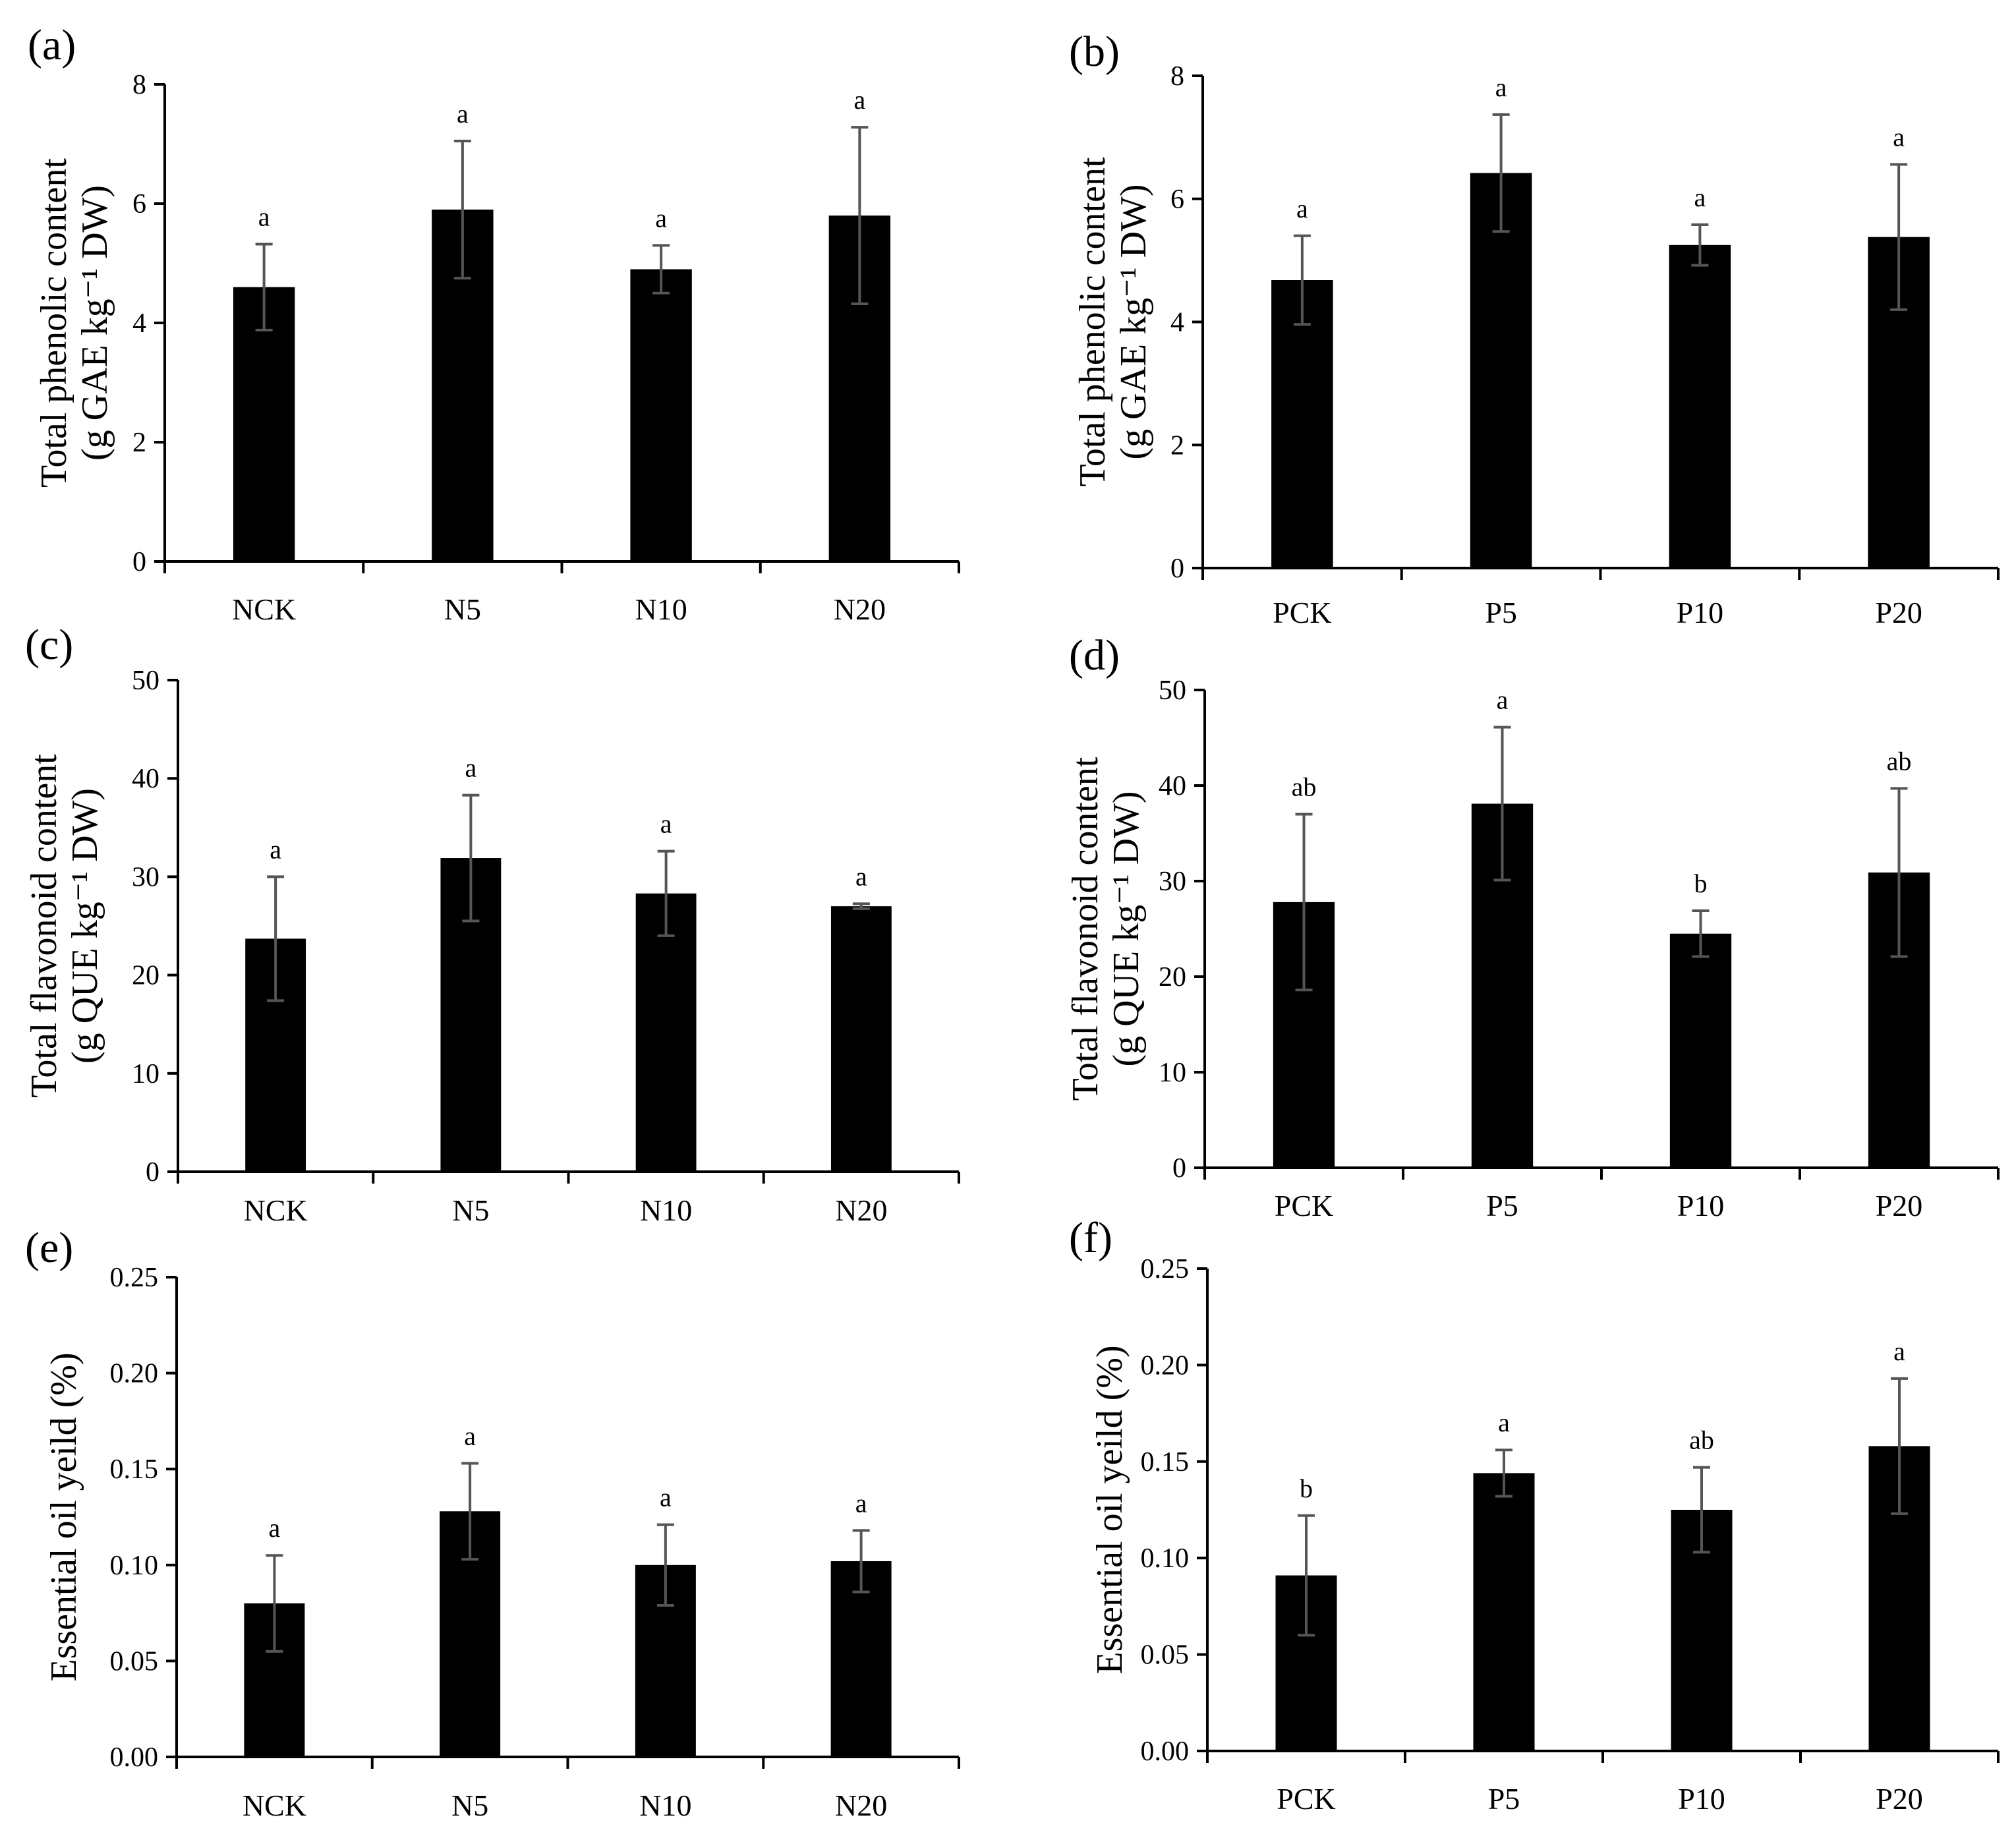 The image size is (2016, 1836). What do you see at coordinates (1177, 323) in the screenshot?
I see `y-tick-label: 4` at bounding box center [1177, 323].